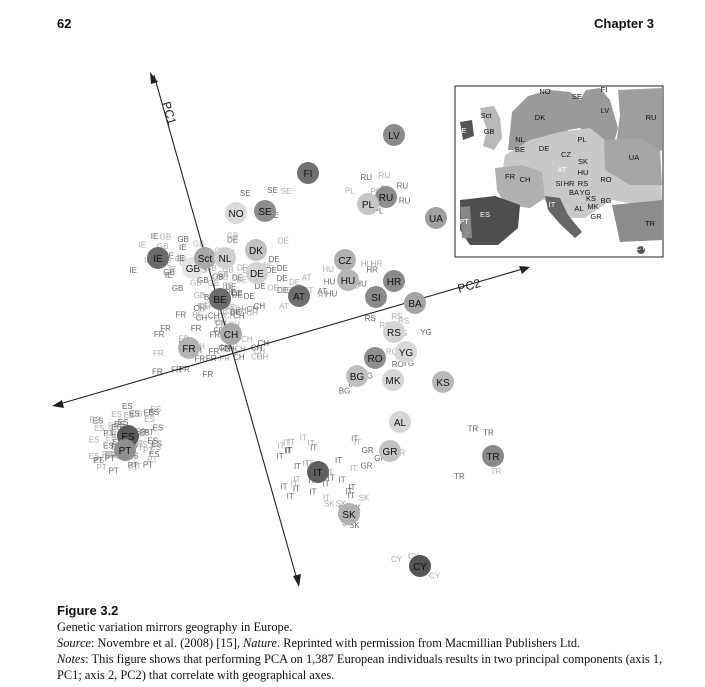 The image size is (705, 687). I want to click on map-label-al: AL, so click(578, 208).